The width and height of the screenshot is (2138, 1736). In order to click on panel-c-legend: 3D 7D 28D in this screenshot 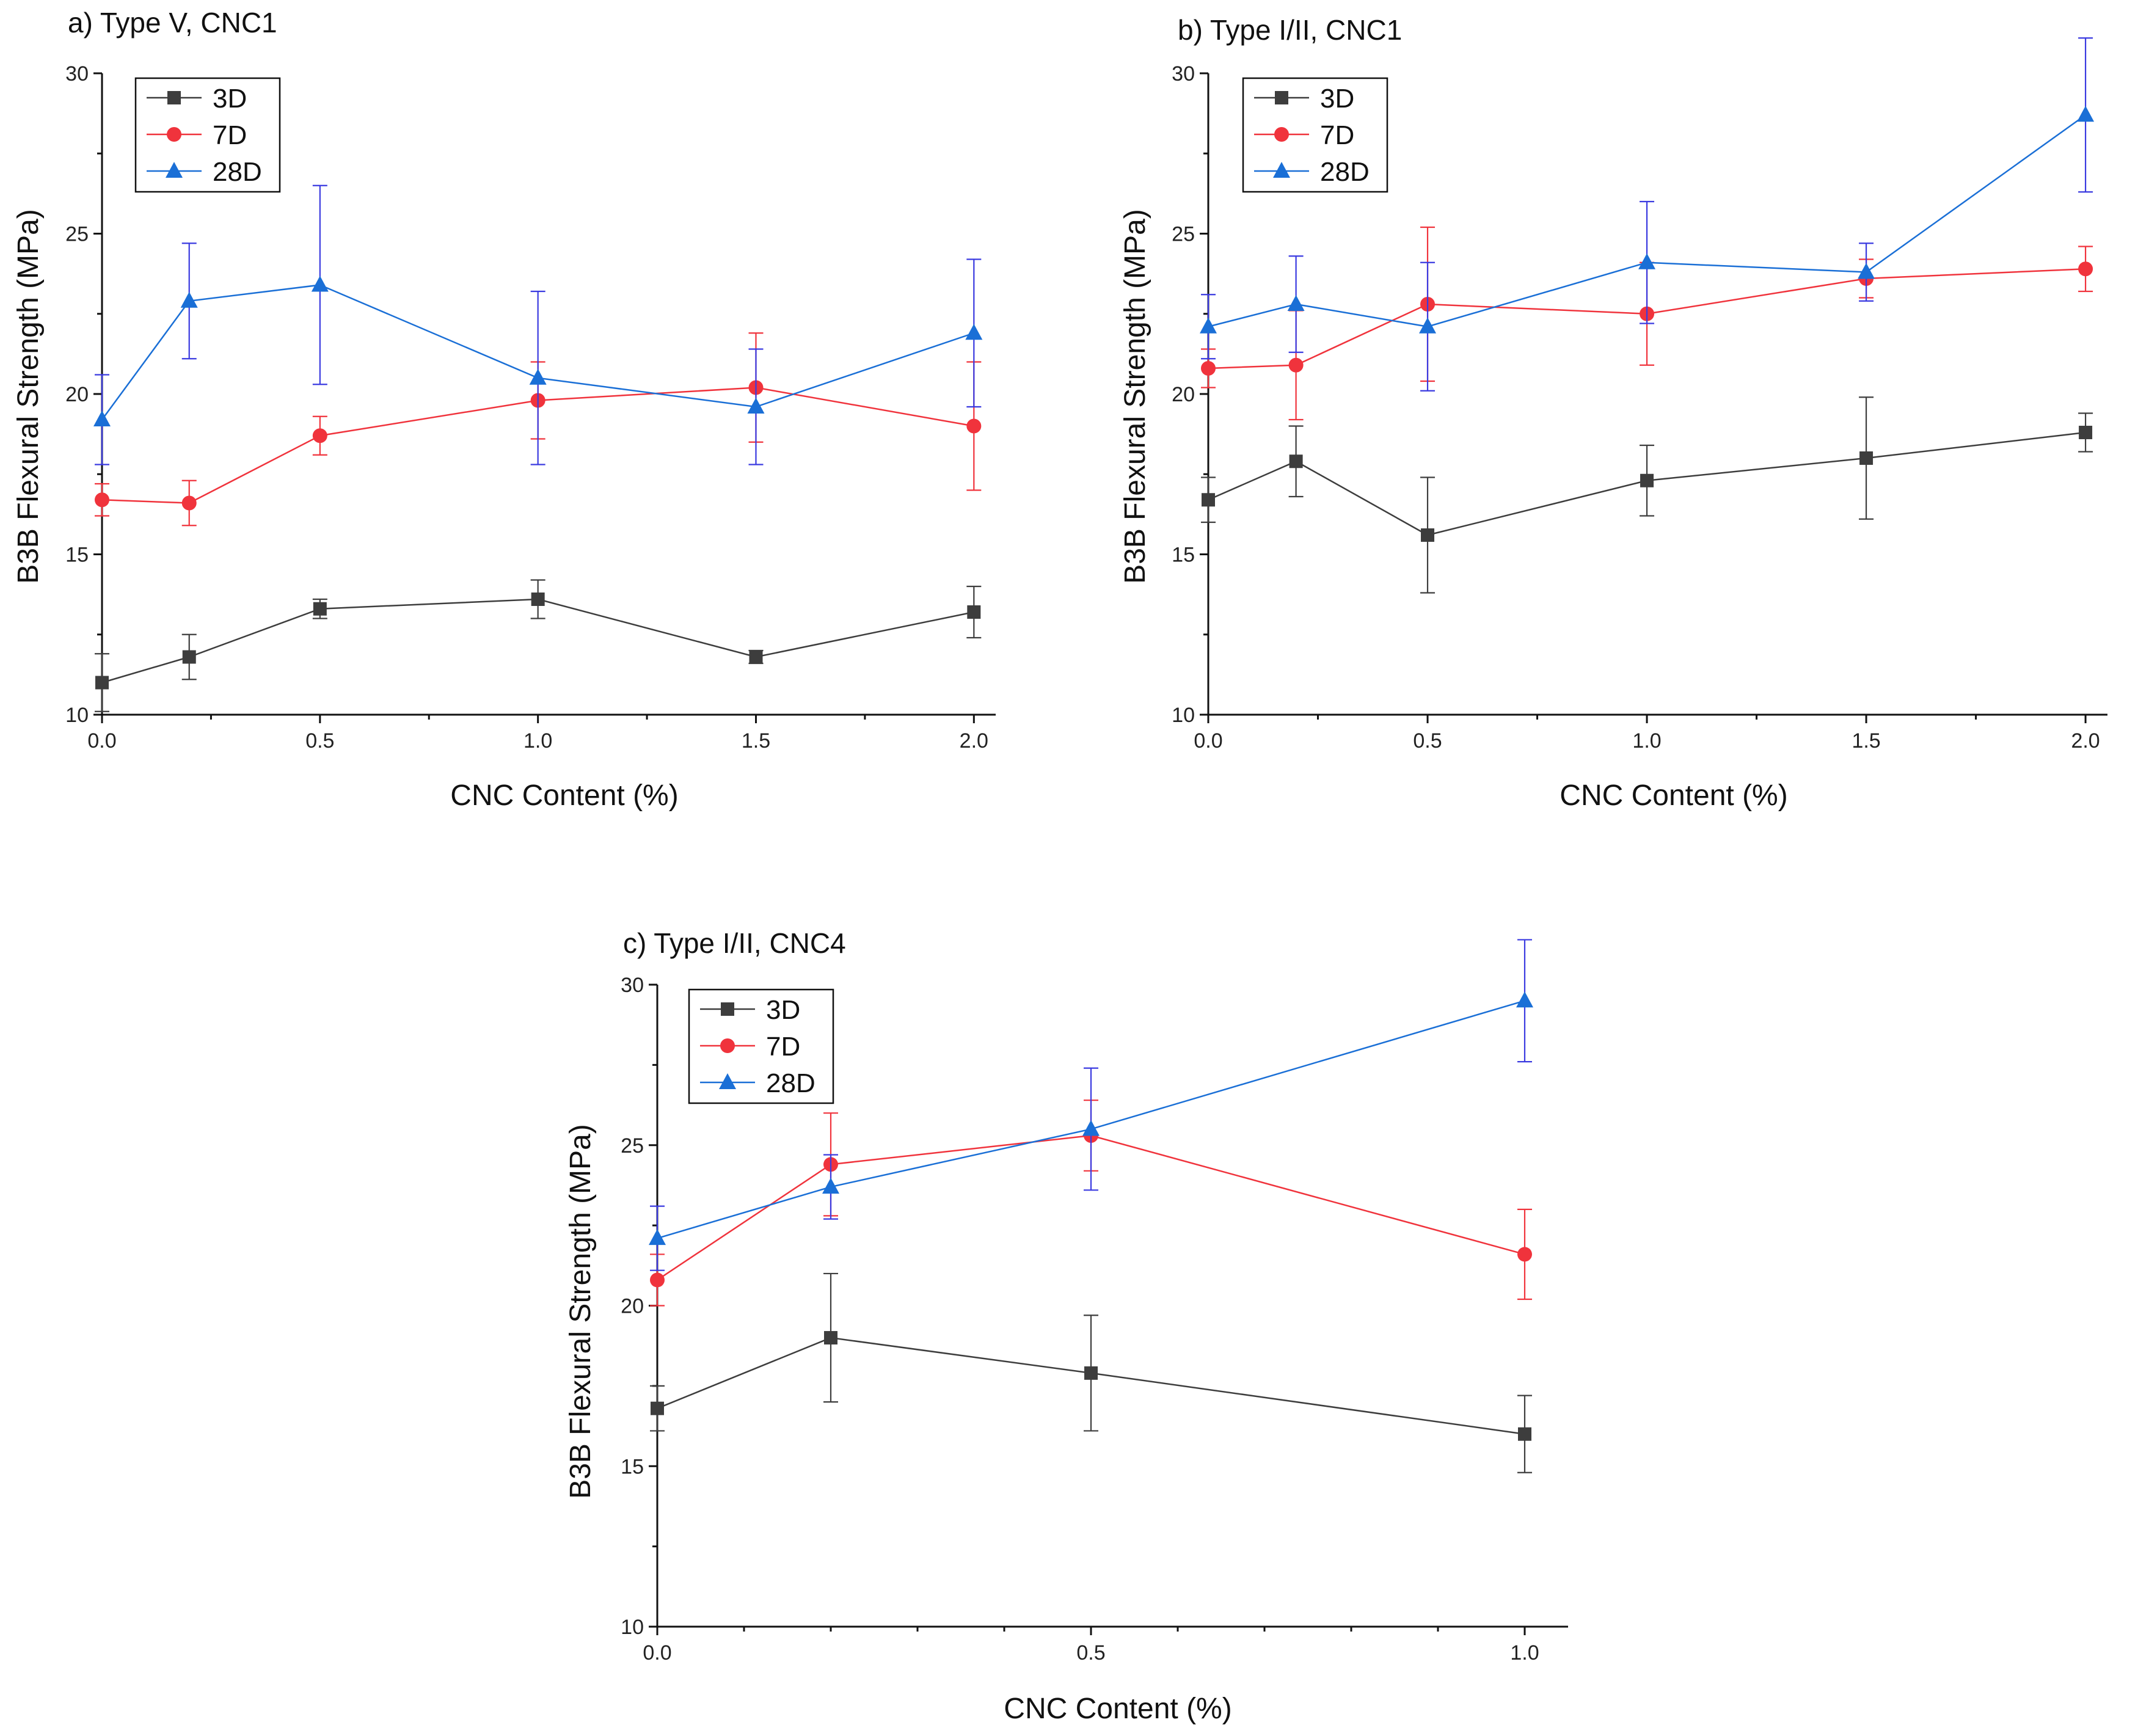, I will do `click(761, 1046)`.